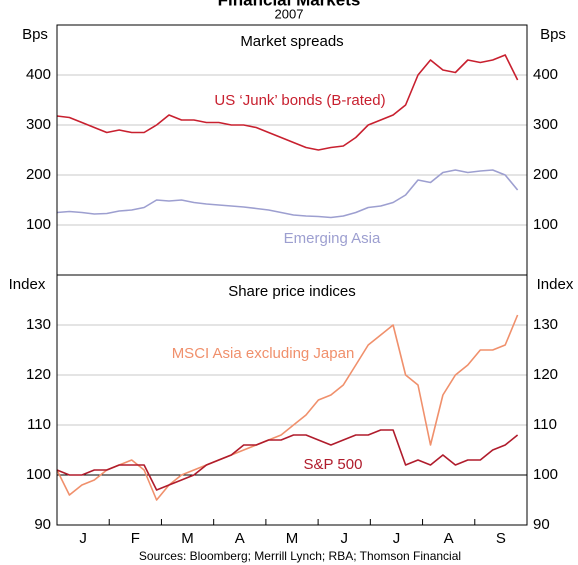  I want to click on y-tick-label-right: 130, so click(545, 324).